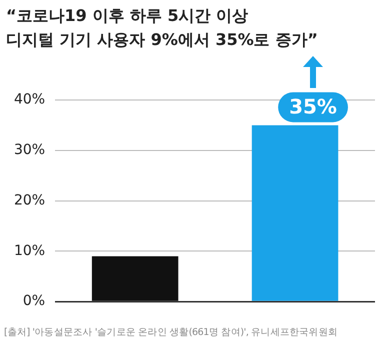 The width and height of the screenshot is (387, 348). Describe the element at coordinates (34, 301) in the screenshot. I see `y-tick-label: 0%` at that location.